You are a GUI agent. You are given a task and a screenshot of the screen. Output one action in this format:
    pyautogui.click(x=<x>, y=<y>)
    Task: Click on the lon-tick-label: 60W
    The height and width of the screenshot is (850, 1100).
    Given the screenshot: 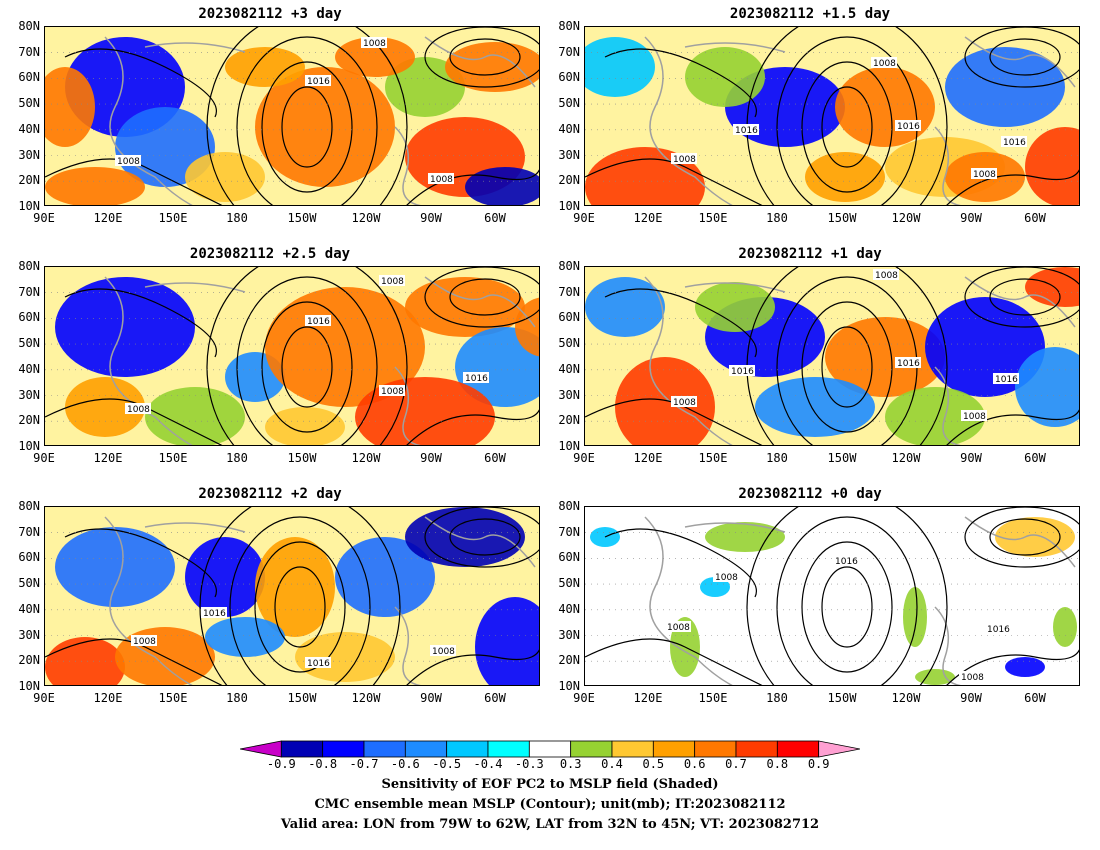 What is the action you would take?
    pyautogui.click(x=1035, y=218)
    